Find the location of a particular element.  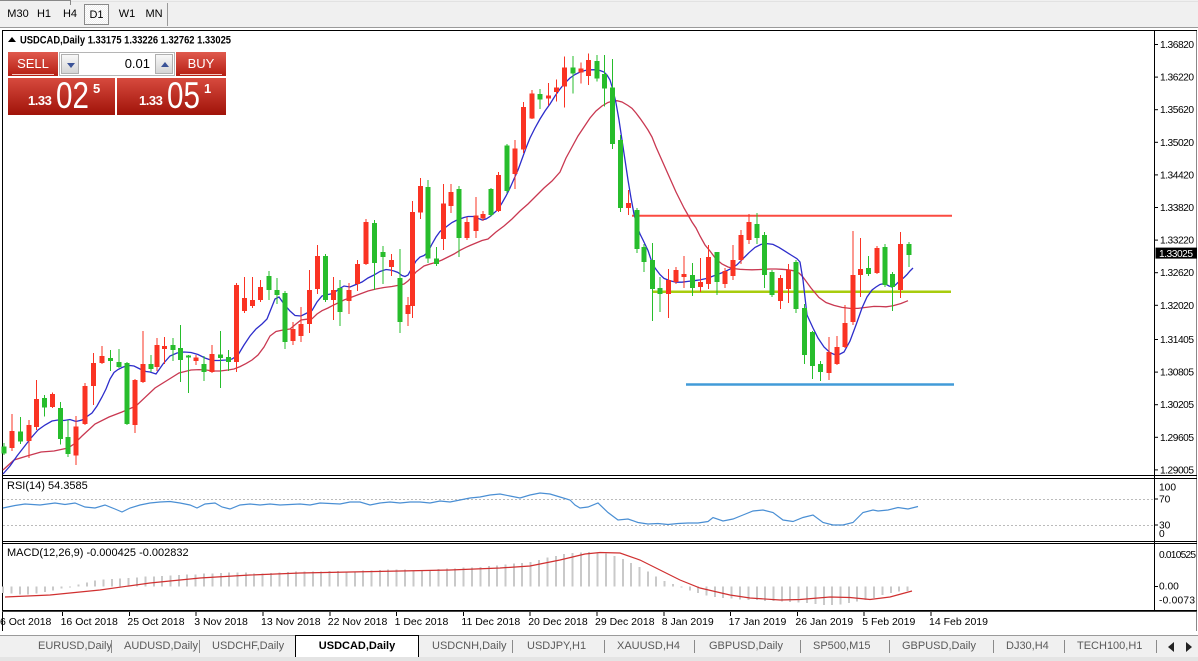

svg-text: 0.010525 is located at coordinates (1177, 555).